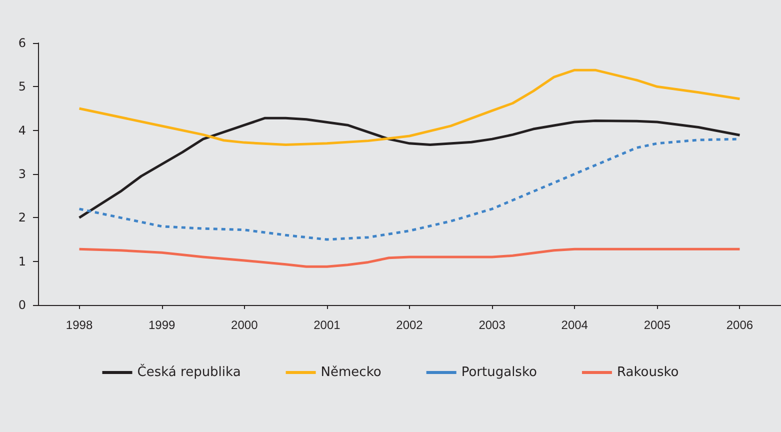 This screenshot has height=432, width=781. I want to click on y-tick-label: 2, so click(22, 217).